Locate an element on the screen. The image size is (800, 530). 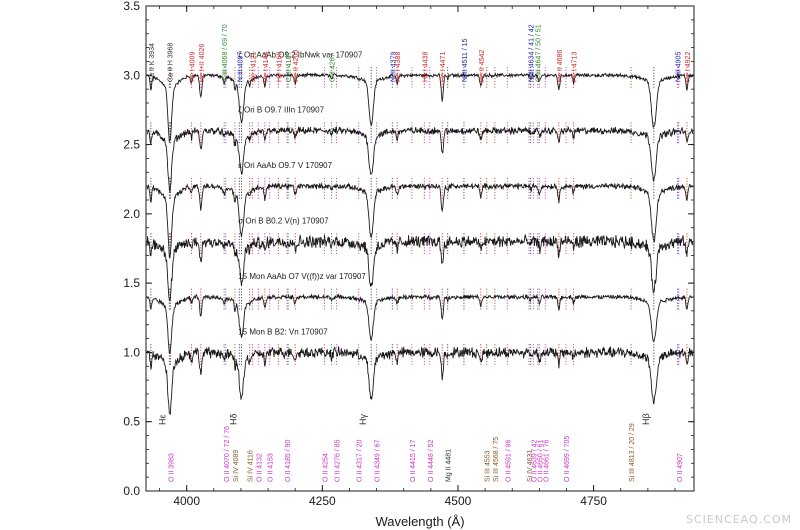
series-label: ζ Ori B O9.7 IIIn 170907 is located at coordinates (281, 110).